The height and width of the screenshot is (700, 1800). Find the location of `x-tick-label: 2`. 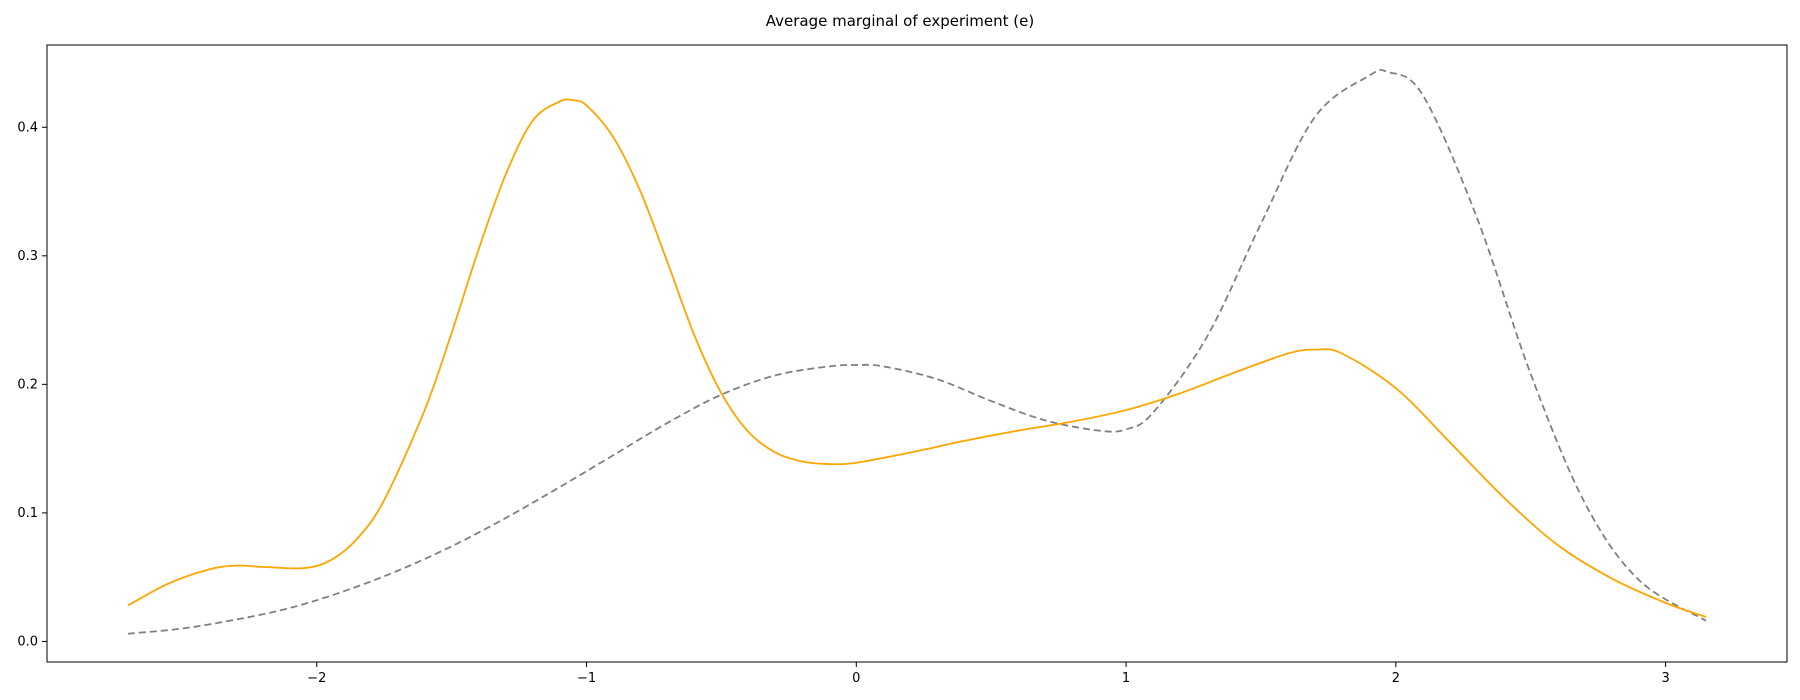

x-tick-label: 2 is located at coordinates (1396, 678).